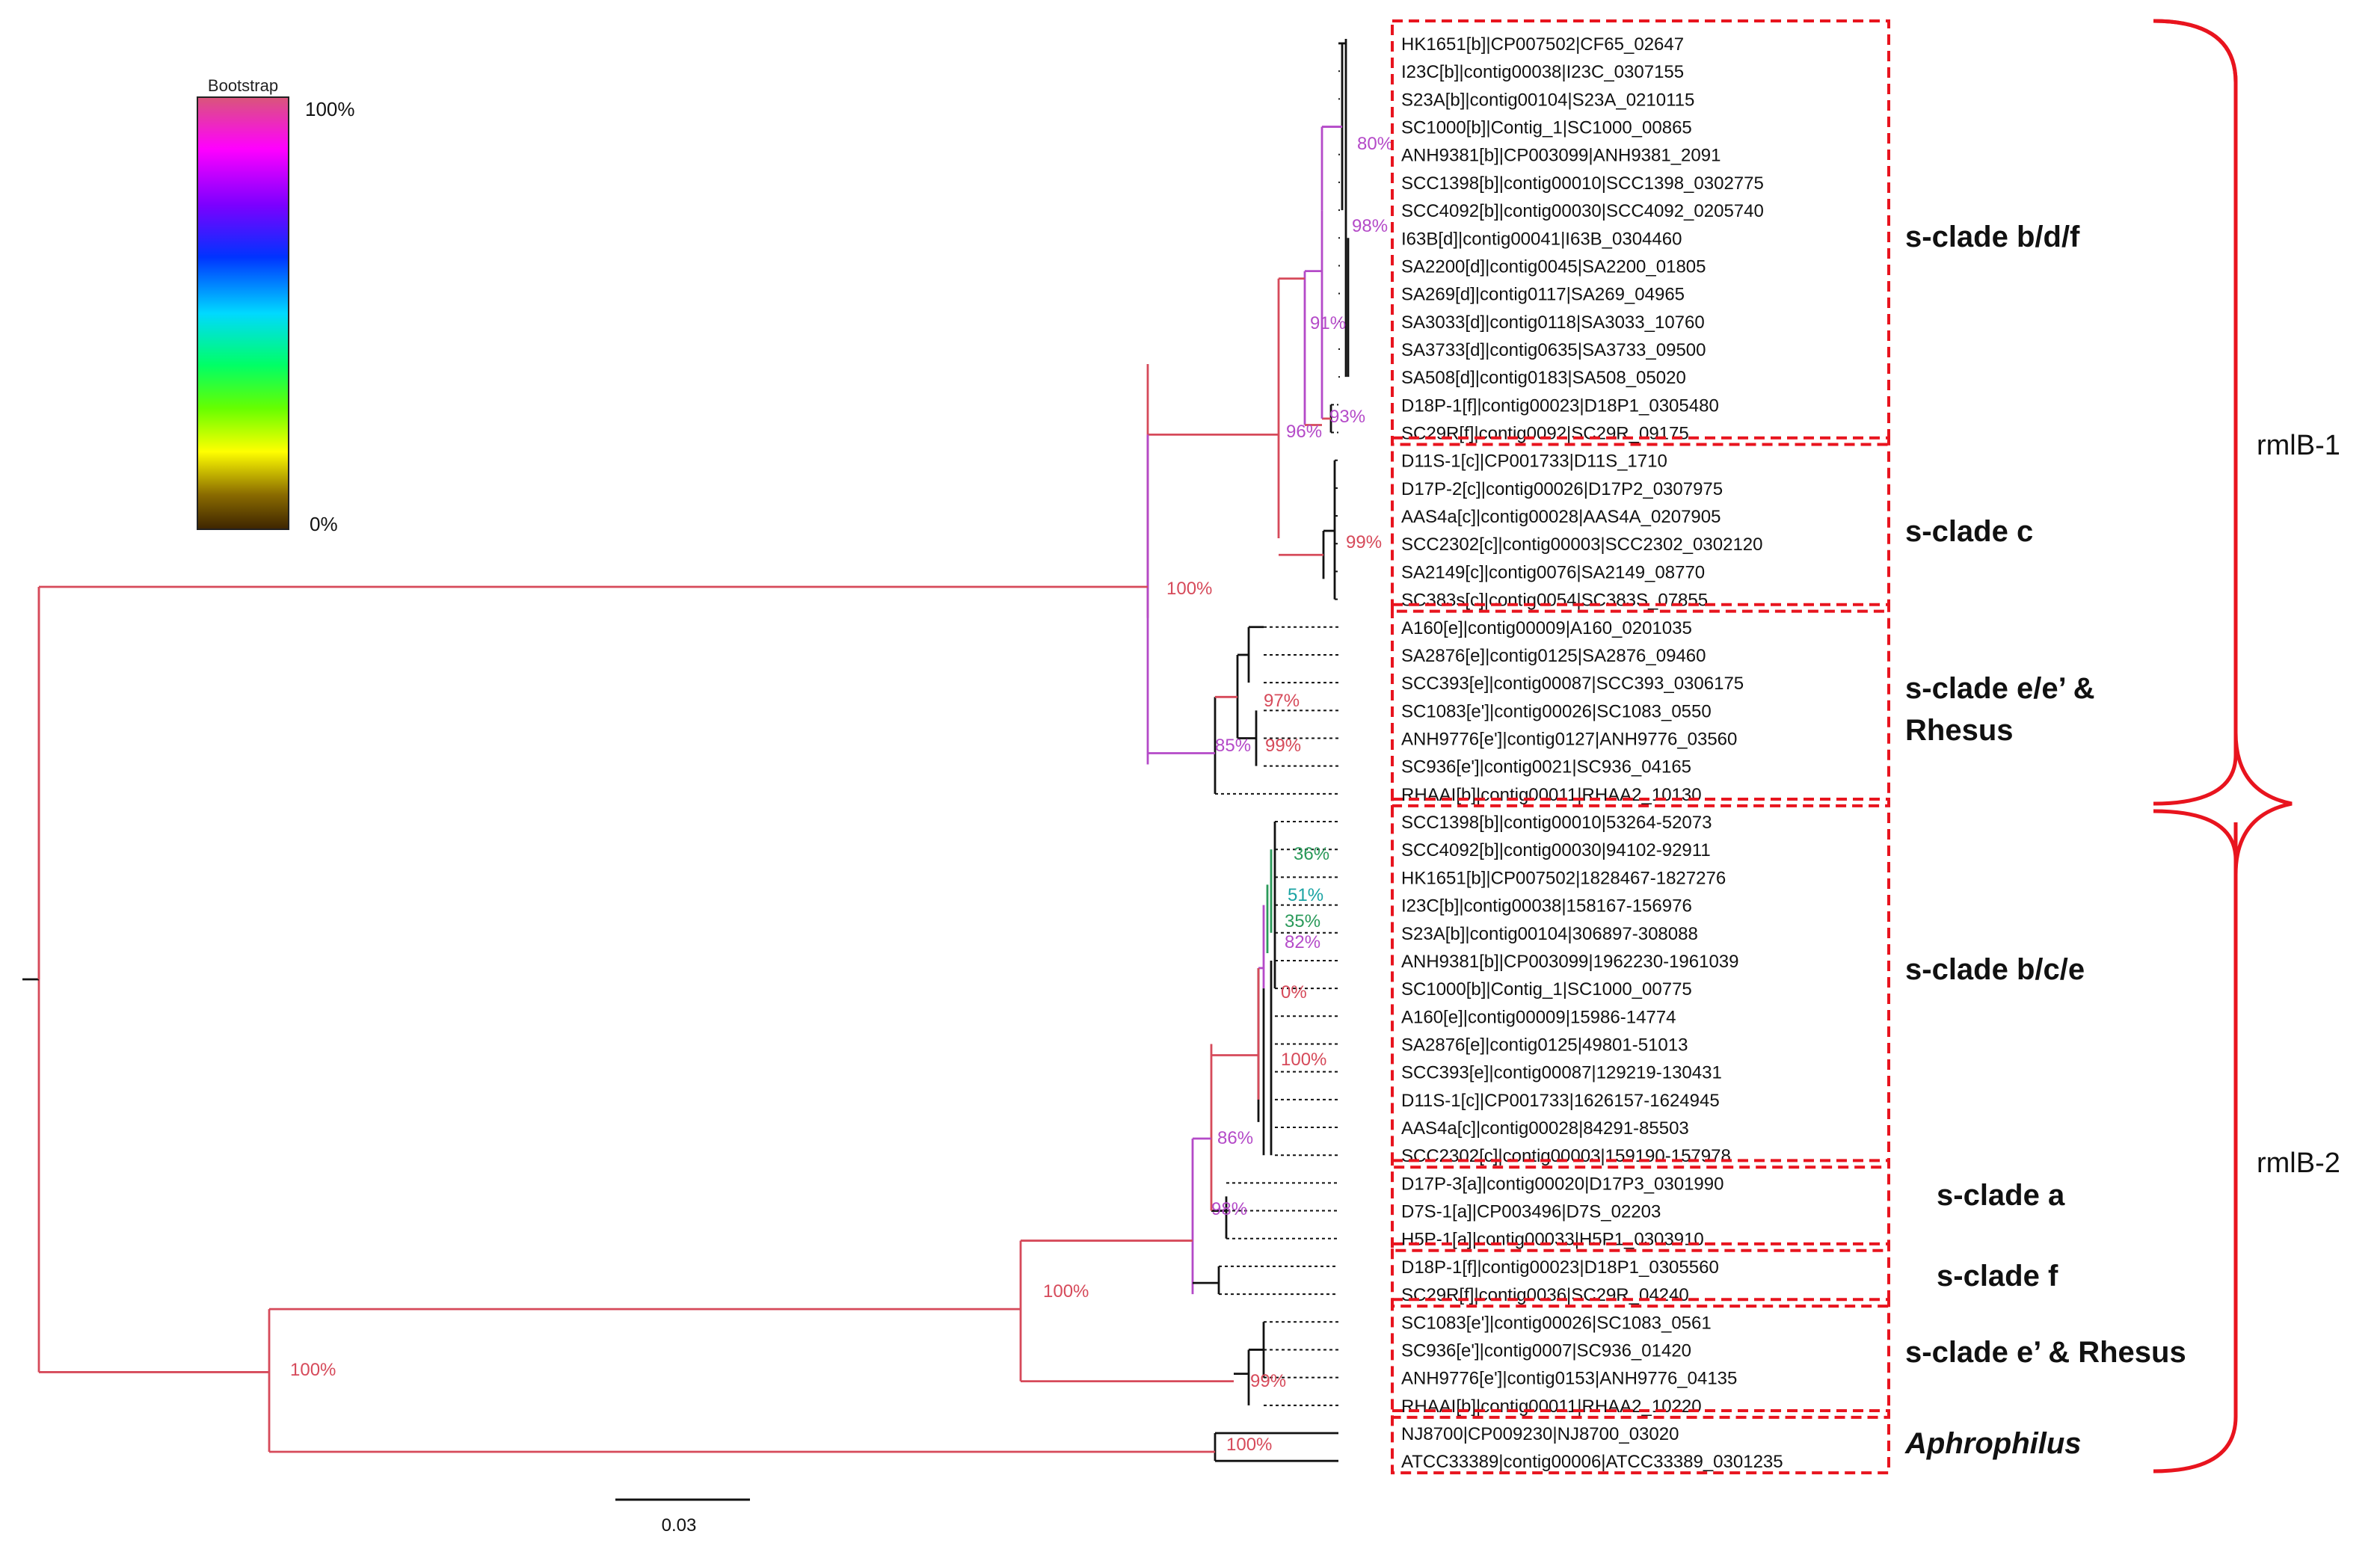 The width and height of the screenshot is (2380, 1546). What do you see at coordinates (1540, 1434) in the screenshot?
I see `leaf-label: NJ8700|CP009230|NJ8700_03020` at bounding box center [1540, 1434].